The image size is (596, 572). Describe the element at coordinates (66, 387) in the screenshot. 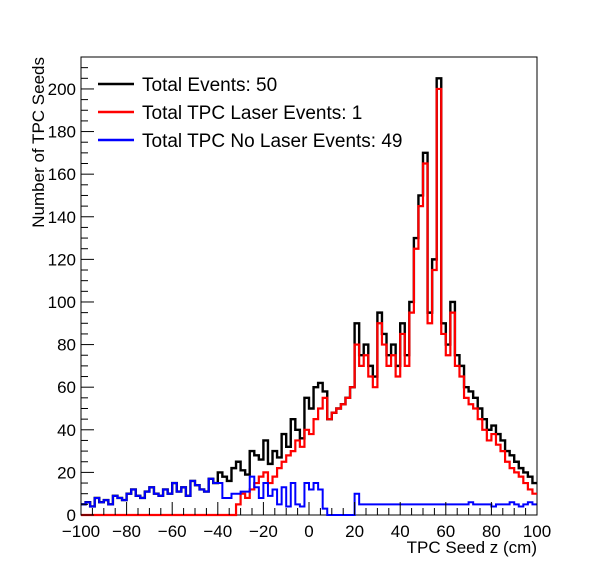

I see `y-tick-label: 60` at that location.